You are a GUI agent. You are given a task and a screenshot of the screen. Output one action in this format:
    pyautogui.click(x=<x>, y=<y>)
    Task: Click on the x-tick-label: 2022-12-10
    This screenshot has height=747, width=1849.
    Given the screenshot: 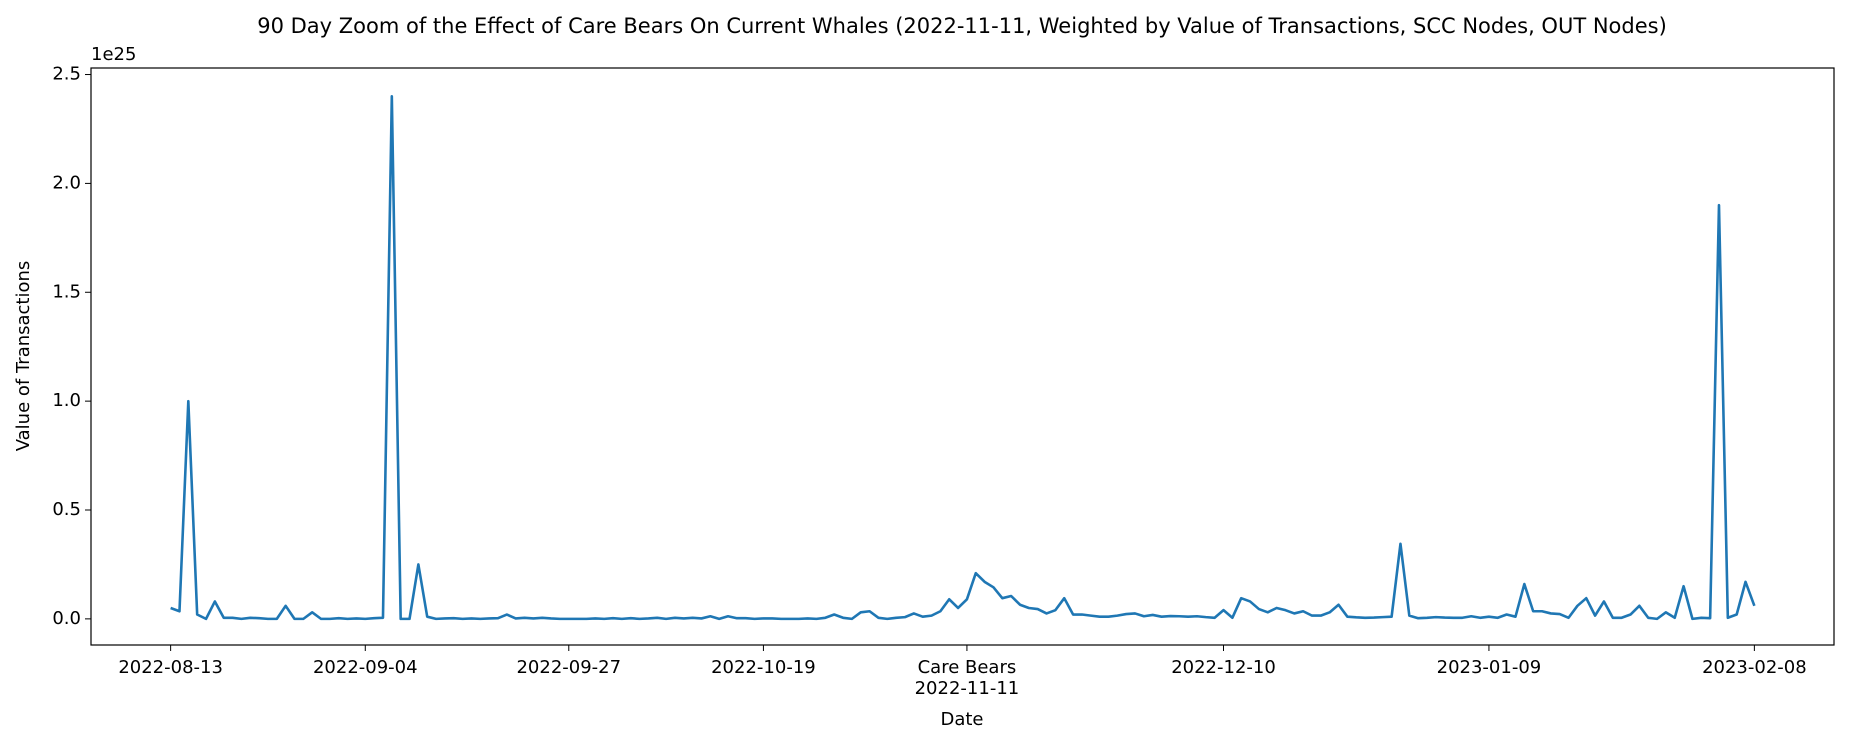 What is the action you would take?
    pyautogui.click(x=1223, y=667)
    